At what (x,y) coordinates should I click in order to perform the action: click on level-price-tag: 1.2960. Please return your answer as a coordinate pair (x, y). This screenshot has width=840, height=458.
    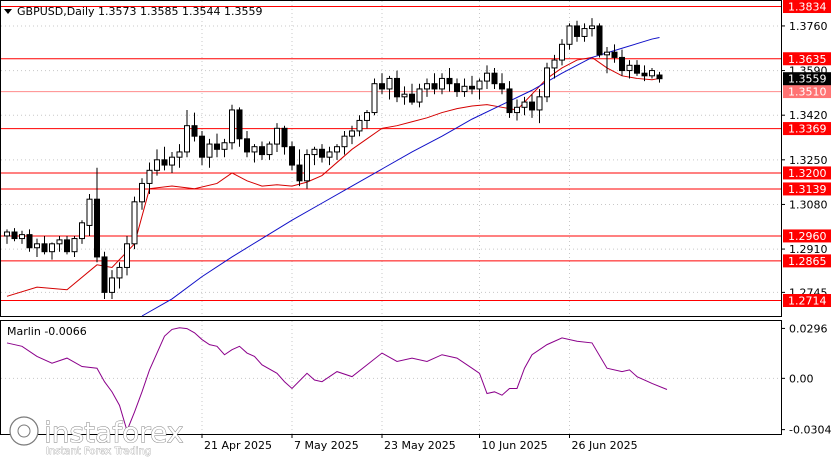
    Looking at the image, I should click on (807, 236).